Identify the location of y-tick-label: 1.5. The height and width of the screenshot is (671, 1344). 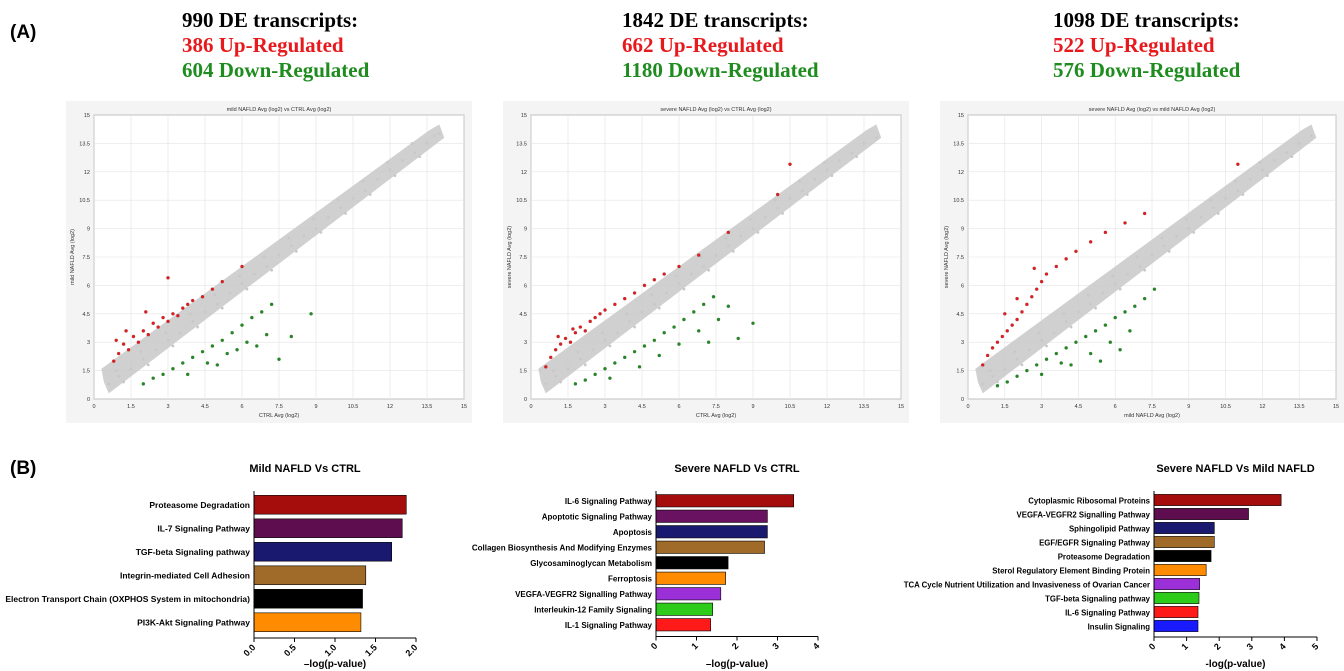
(86, 372).